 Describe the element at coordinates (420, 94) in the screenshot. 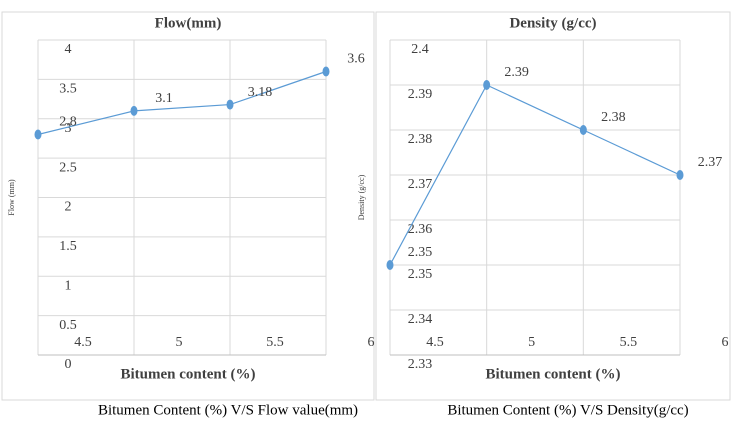

I see `y-tick-label: 2.39` at that location.